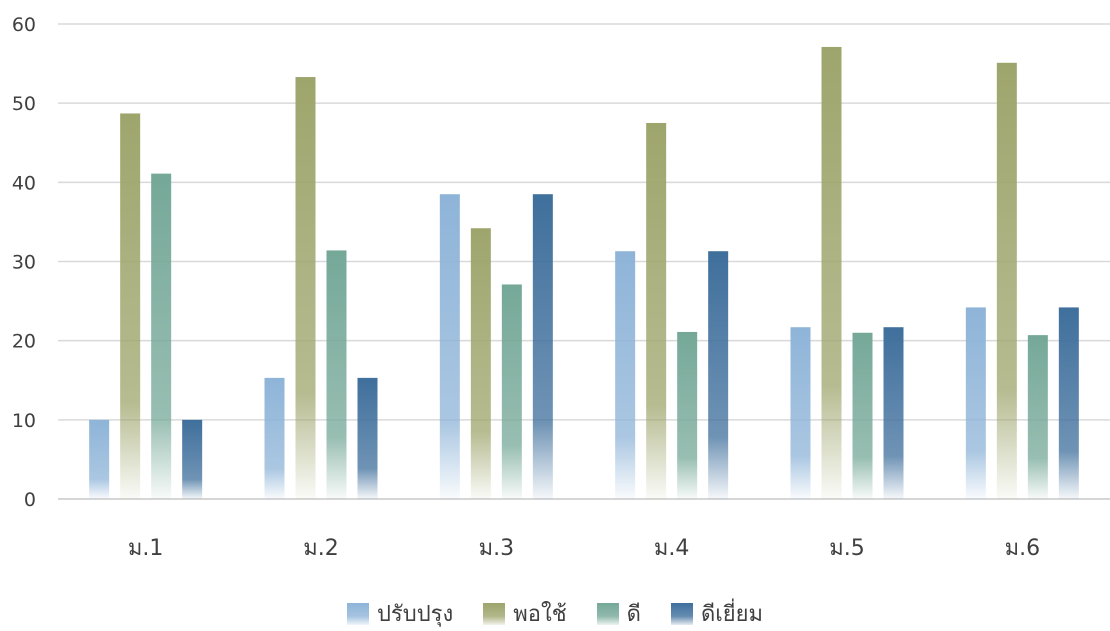  Describe the element at coordinates (24, 25) in the screenshot. I see `y-tick-label: 60` at that location.